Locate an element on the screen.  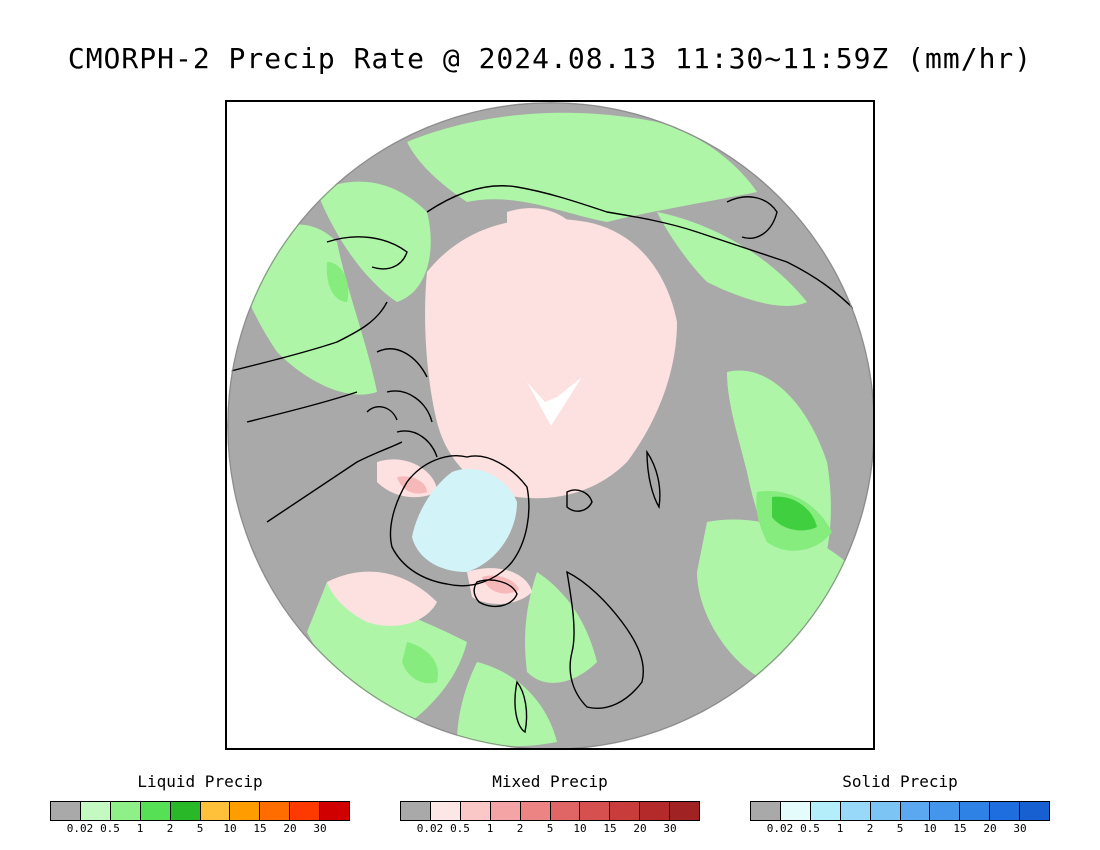
coastline-scandinavia is located at coordinates (605, 639).